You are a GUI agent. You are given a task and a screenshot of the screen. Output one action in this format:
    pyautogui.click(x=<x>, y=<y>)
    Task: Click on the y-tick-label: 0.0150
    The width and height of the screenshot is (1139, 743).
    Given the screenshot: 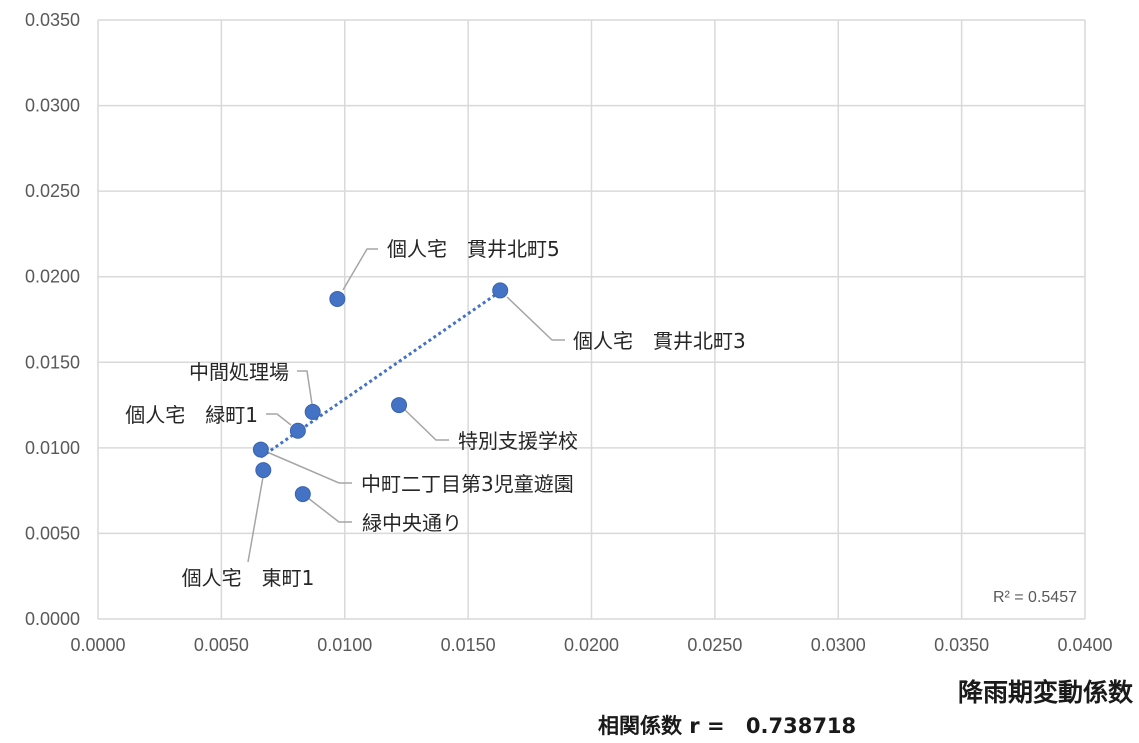 What is the action you would take?
    pyautogui.click(x=52, y=362)
    